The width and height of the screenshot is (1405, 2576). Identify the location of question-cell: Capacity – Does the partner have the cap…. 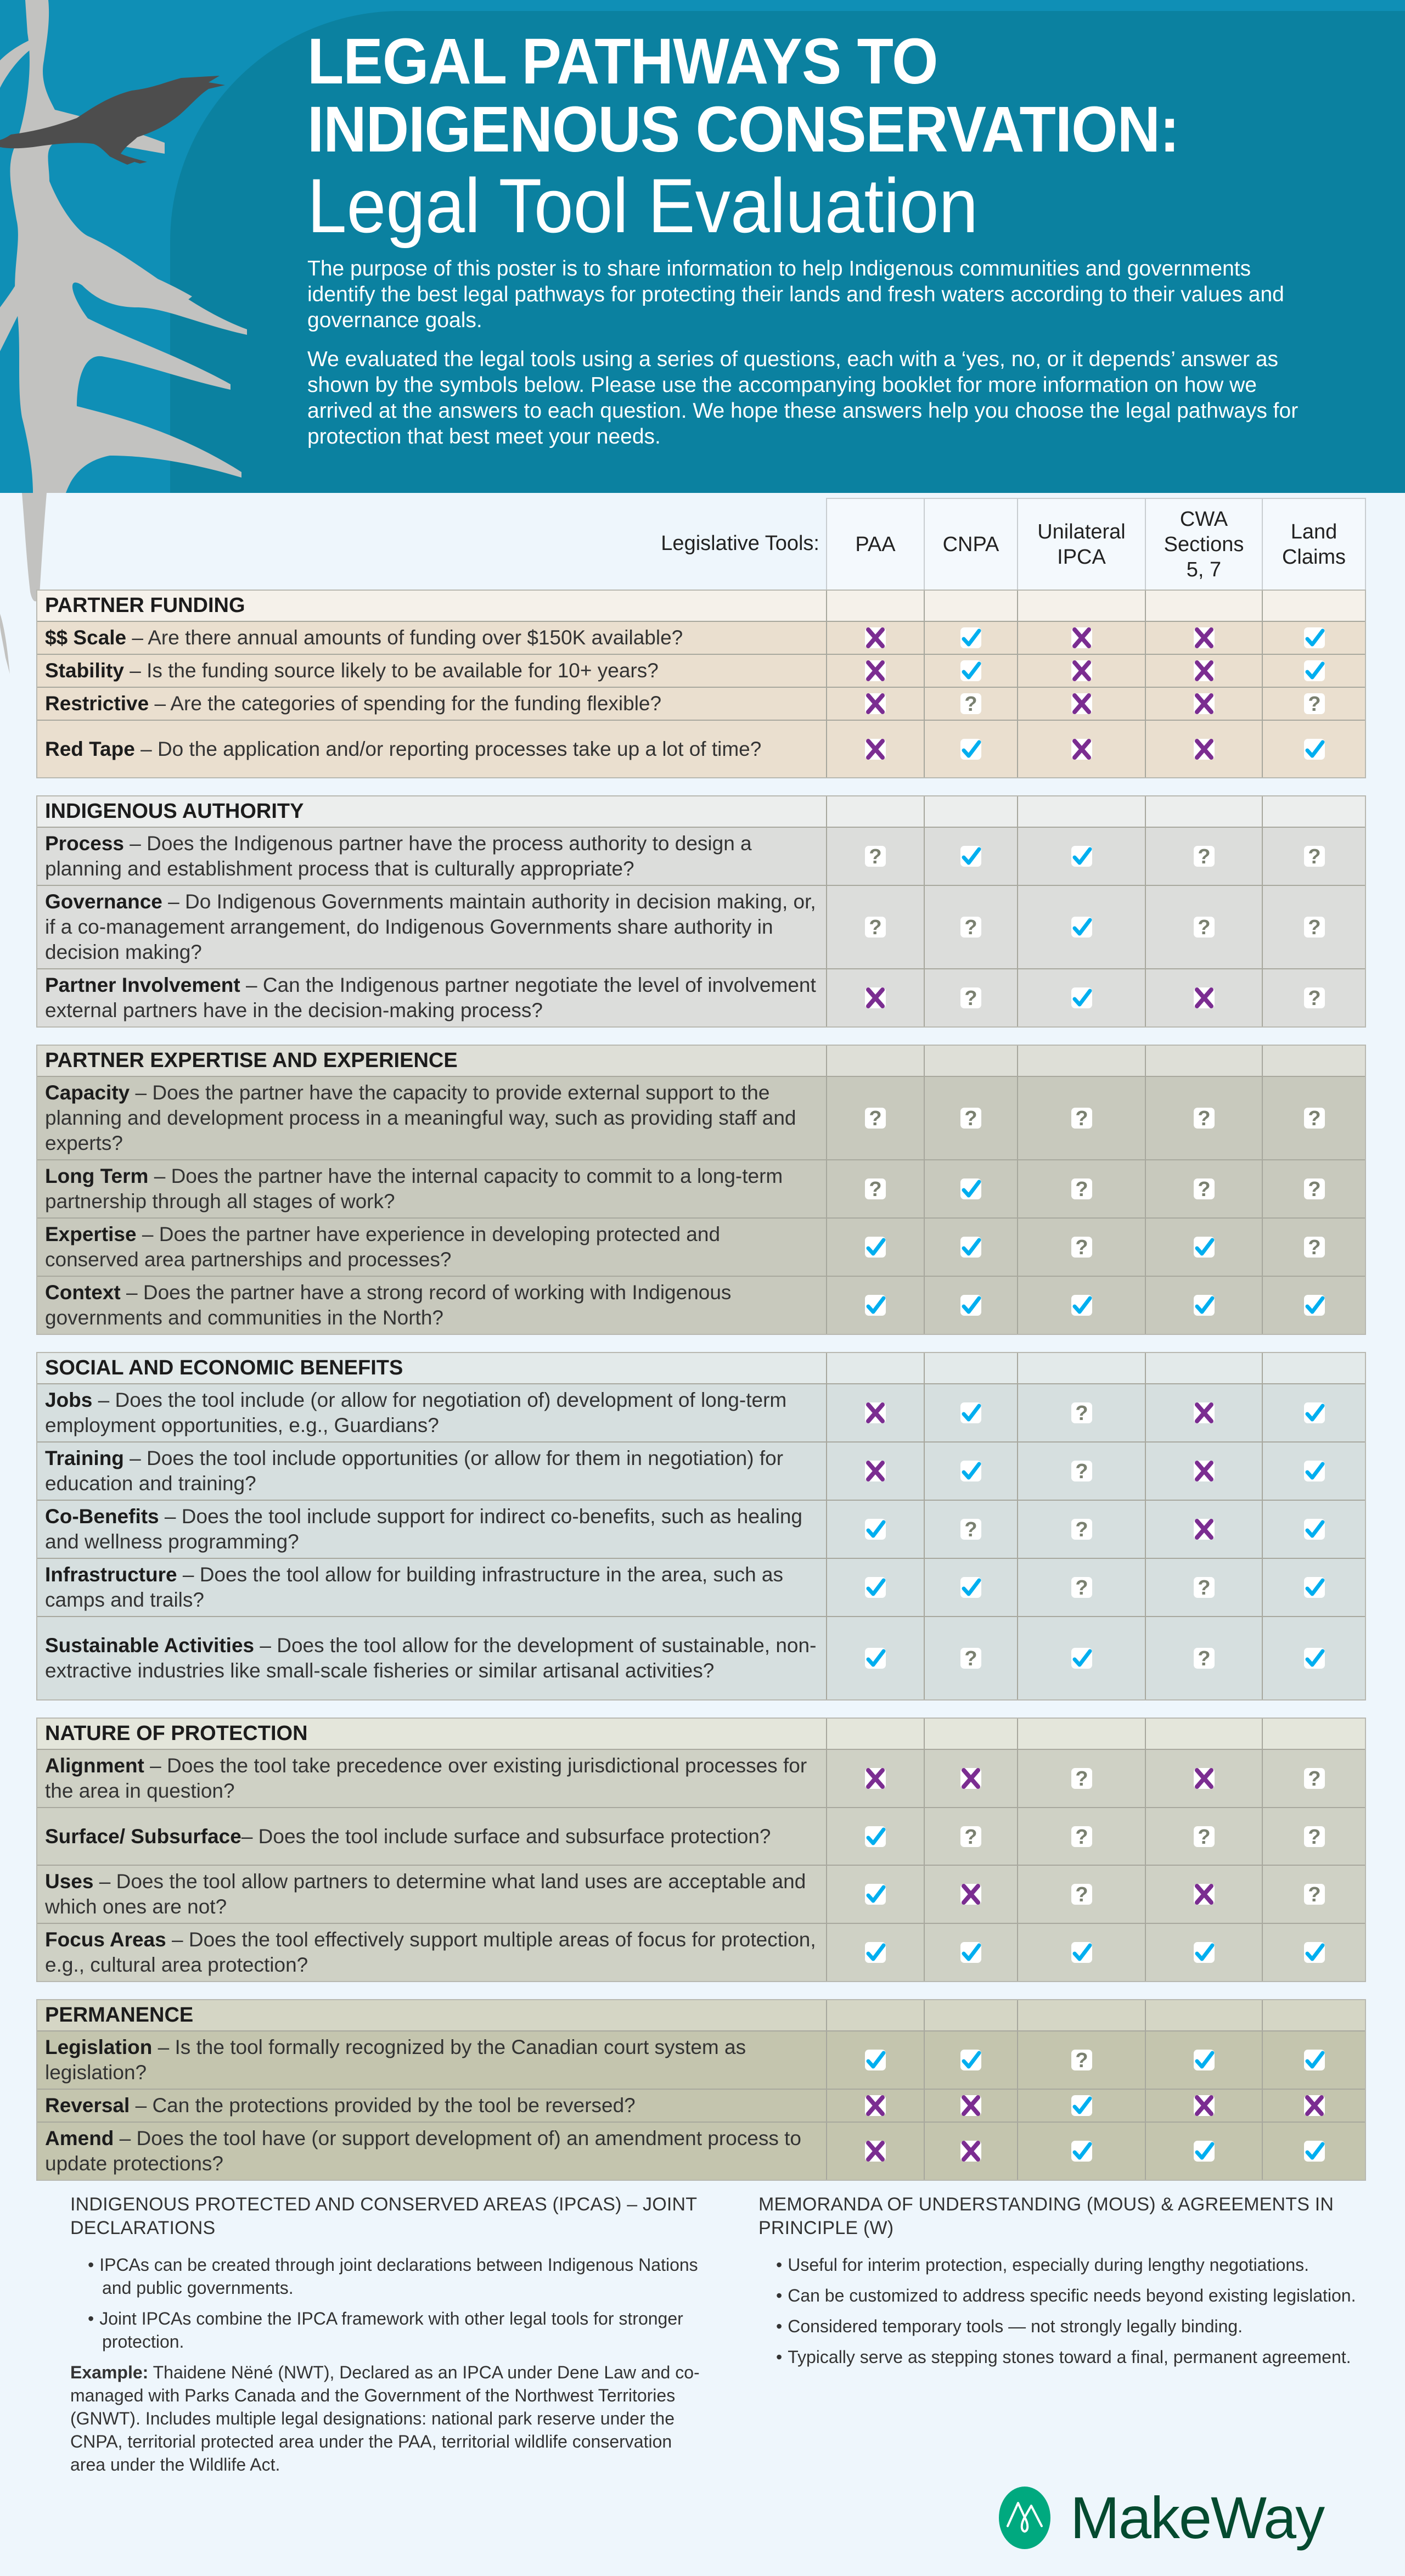
(431, 1118).